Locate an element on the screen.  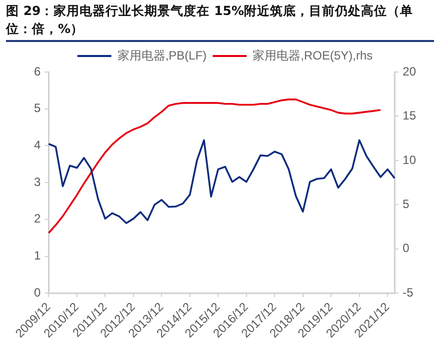
y2-tick-label: 15 is located at coordinates (409, 115).